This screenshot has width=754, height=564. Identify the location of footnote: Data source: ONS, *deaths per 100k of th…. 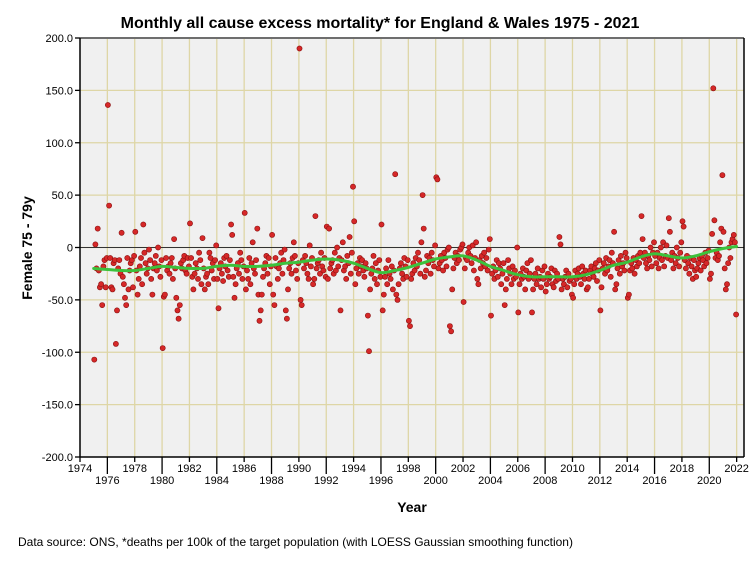
(295, 542).